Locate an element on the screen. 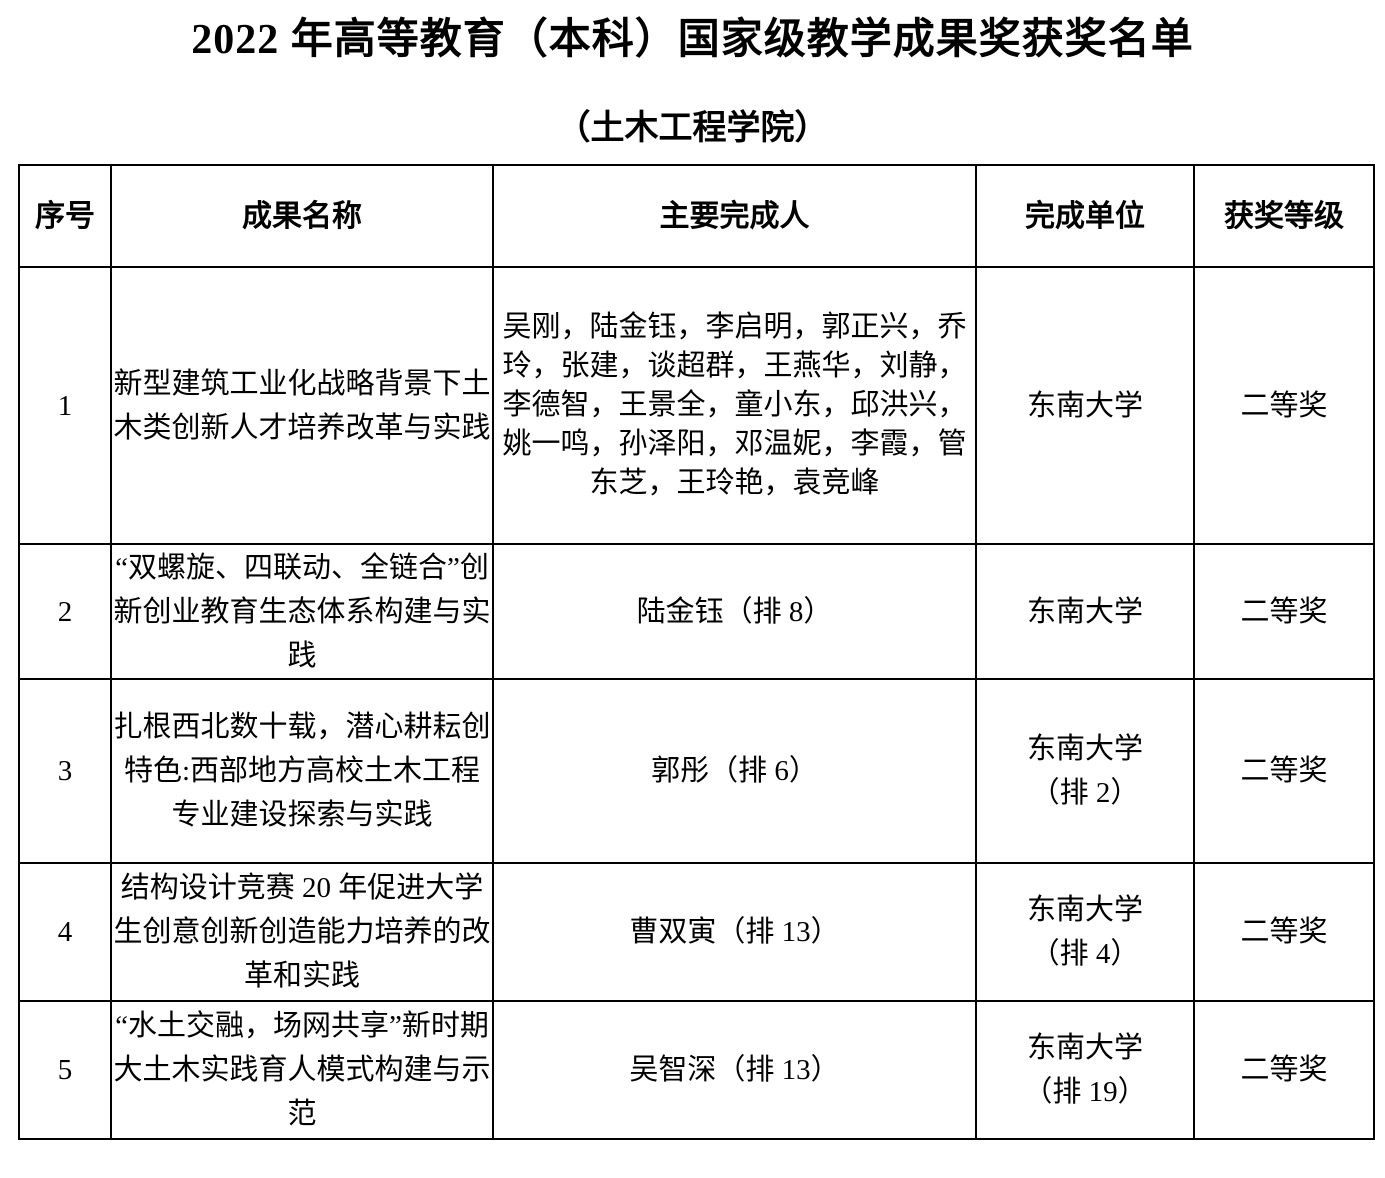 This screenshot has height=1178, width=1385. cell-main-contributors: 曹双寅（排 13） is located at coordinates (734, 932).